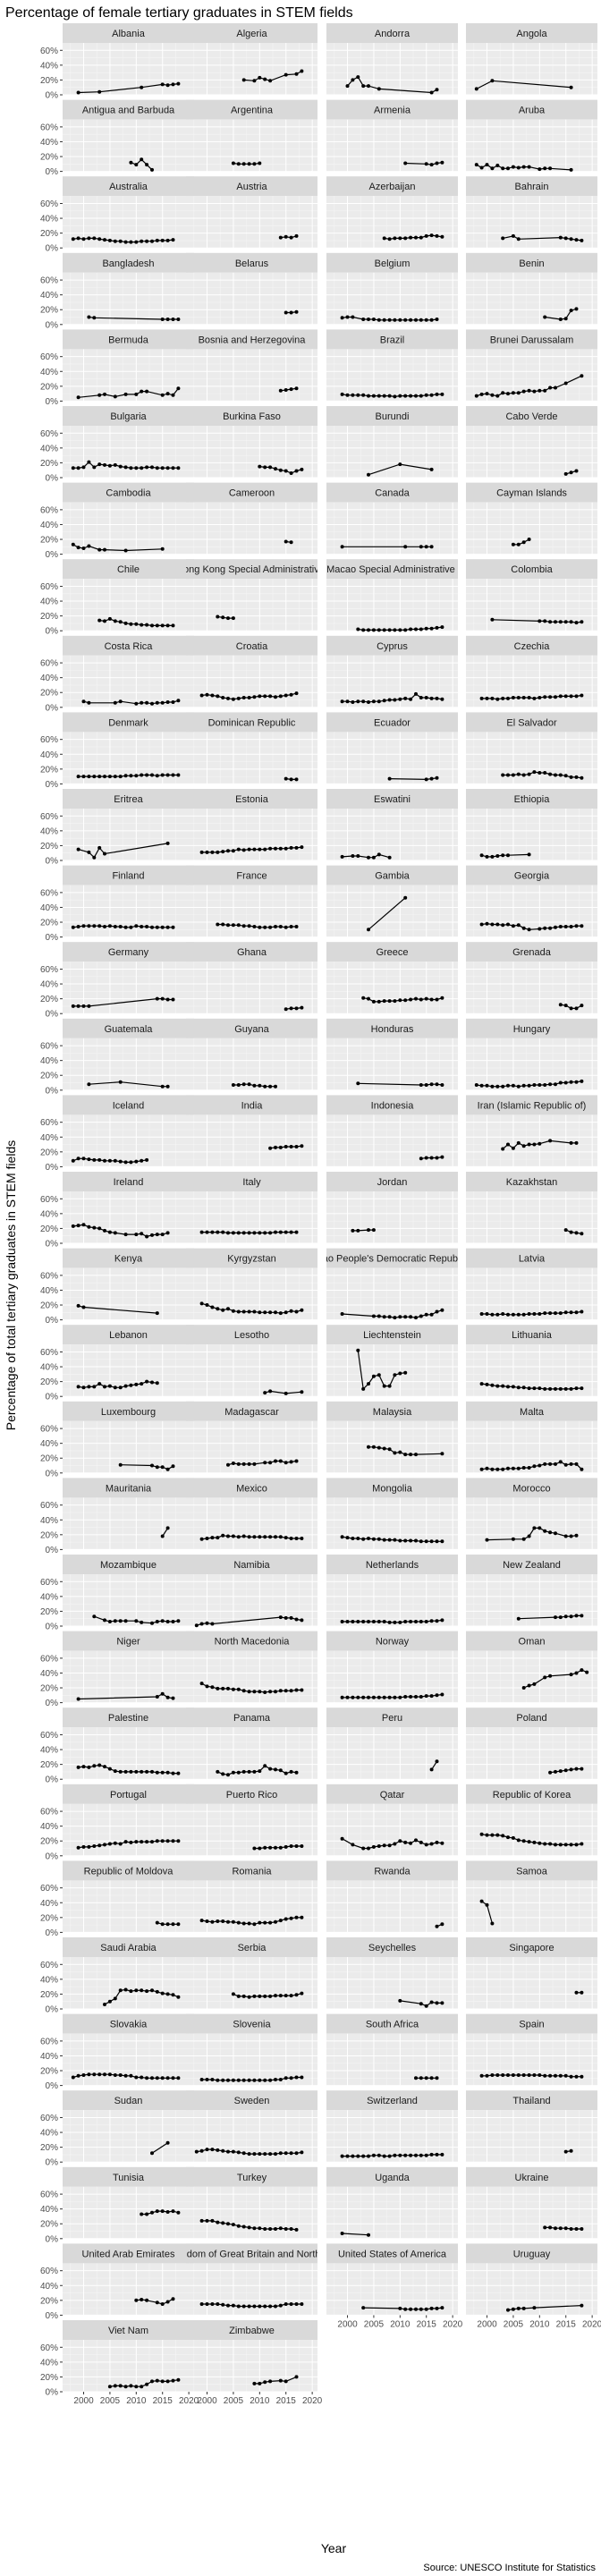 Image resolution: width=601 pixels, height=2576 pixels. What do you see at coordinates (49, 1076) in the screenshot?
I see `y-tick-label: 20%` at bounding box center [49, 1076].